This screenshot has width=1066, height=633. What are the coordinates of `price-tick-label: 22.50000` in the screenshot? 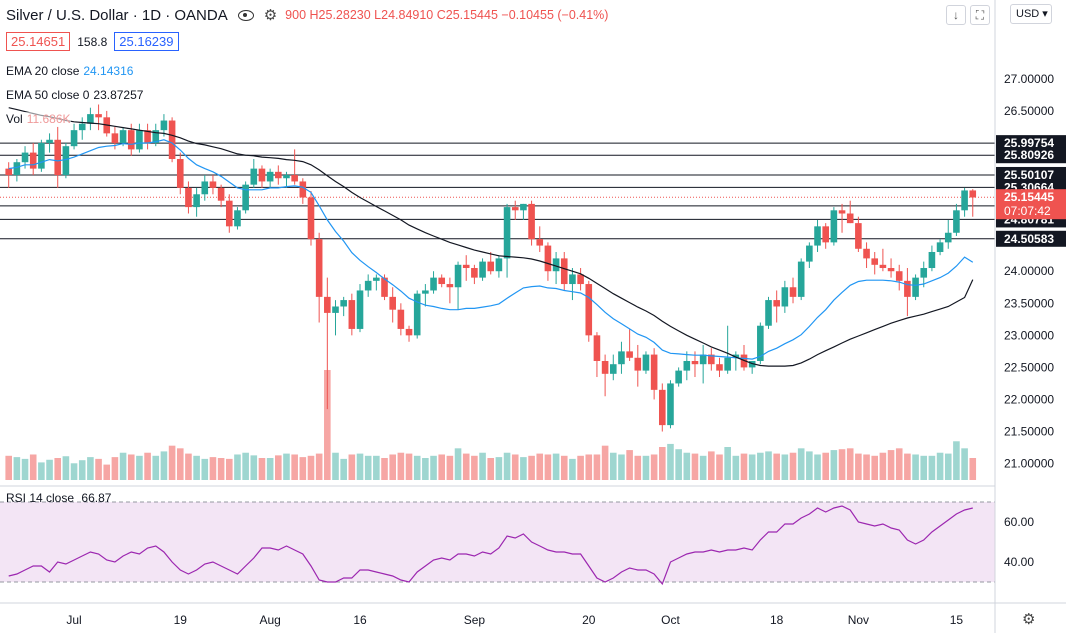 It's located at (1029, 367).